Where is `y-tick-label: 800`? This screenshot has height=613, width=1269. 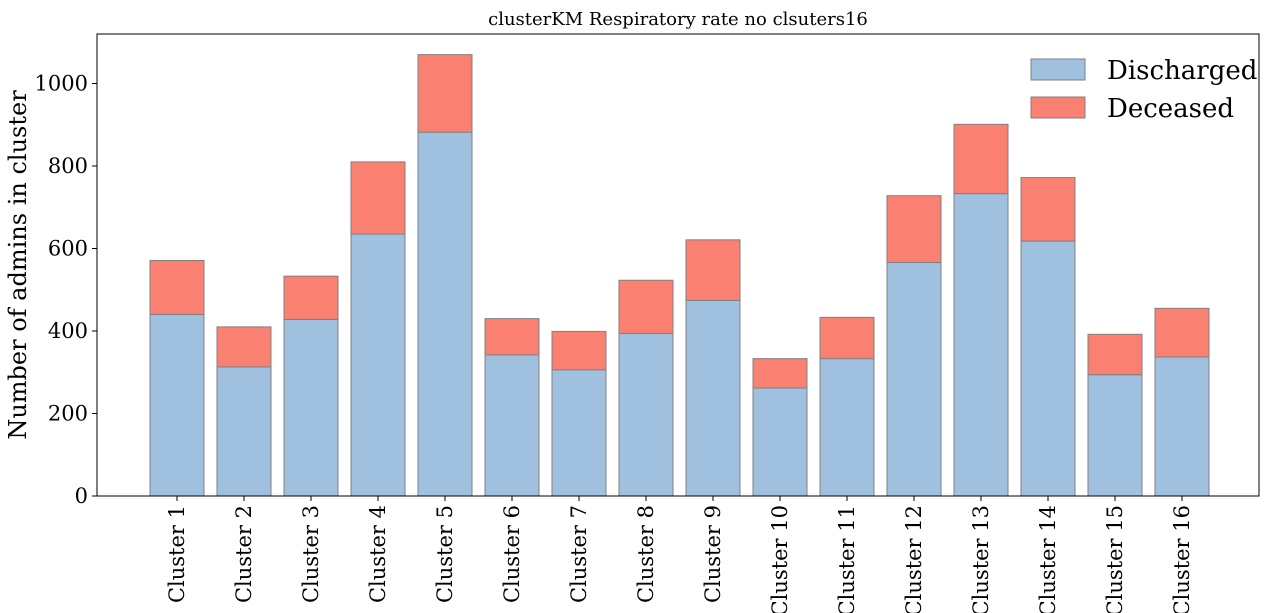
y-tick-label: 800 is located at coordinates (68, 166).